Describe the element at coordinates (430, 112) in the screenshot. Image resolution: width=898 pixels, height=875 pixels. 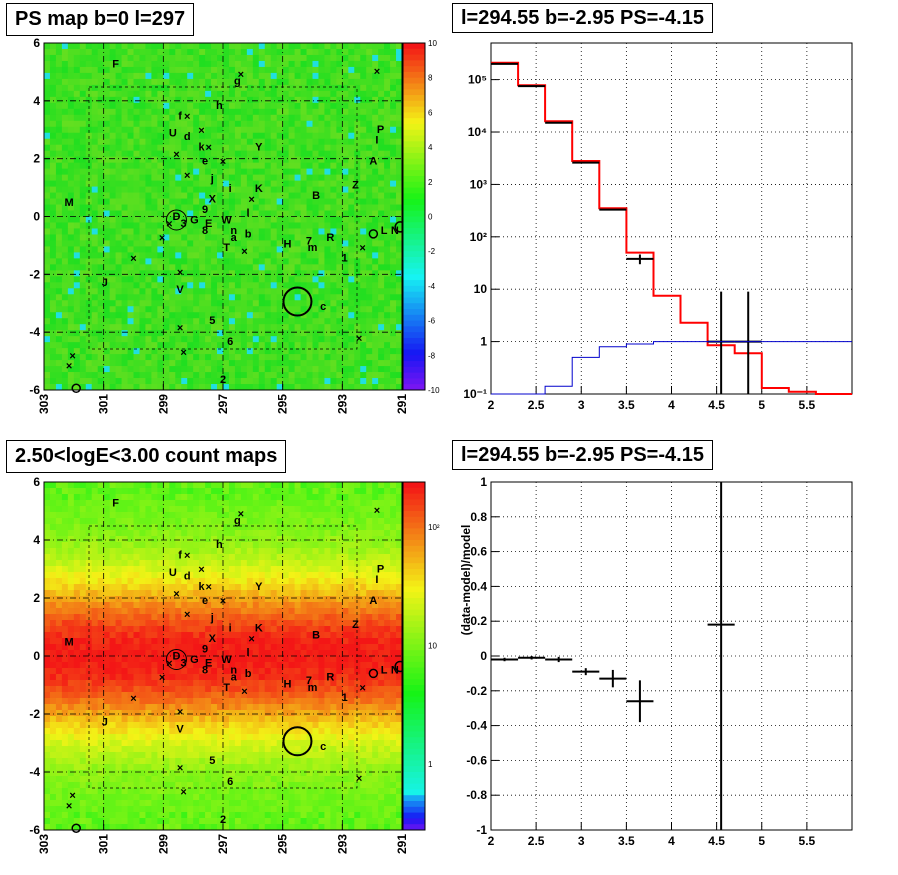
I see `ps-colorbar-label: 6` at that location.